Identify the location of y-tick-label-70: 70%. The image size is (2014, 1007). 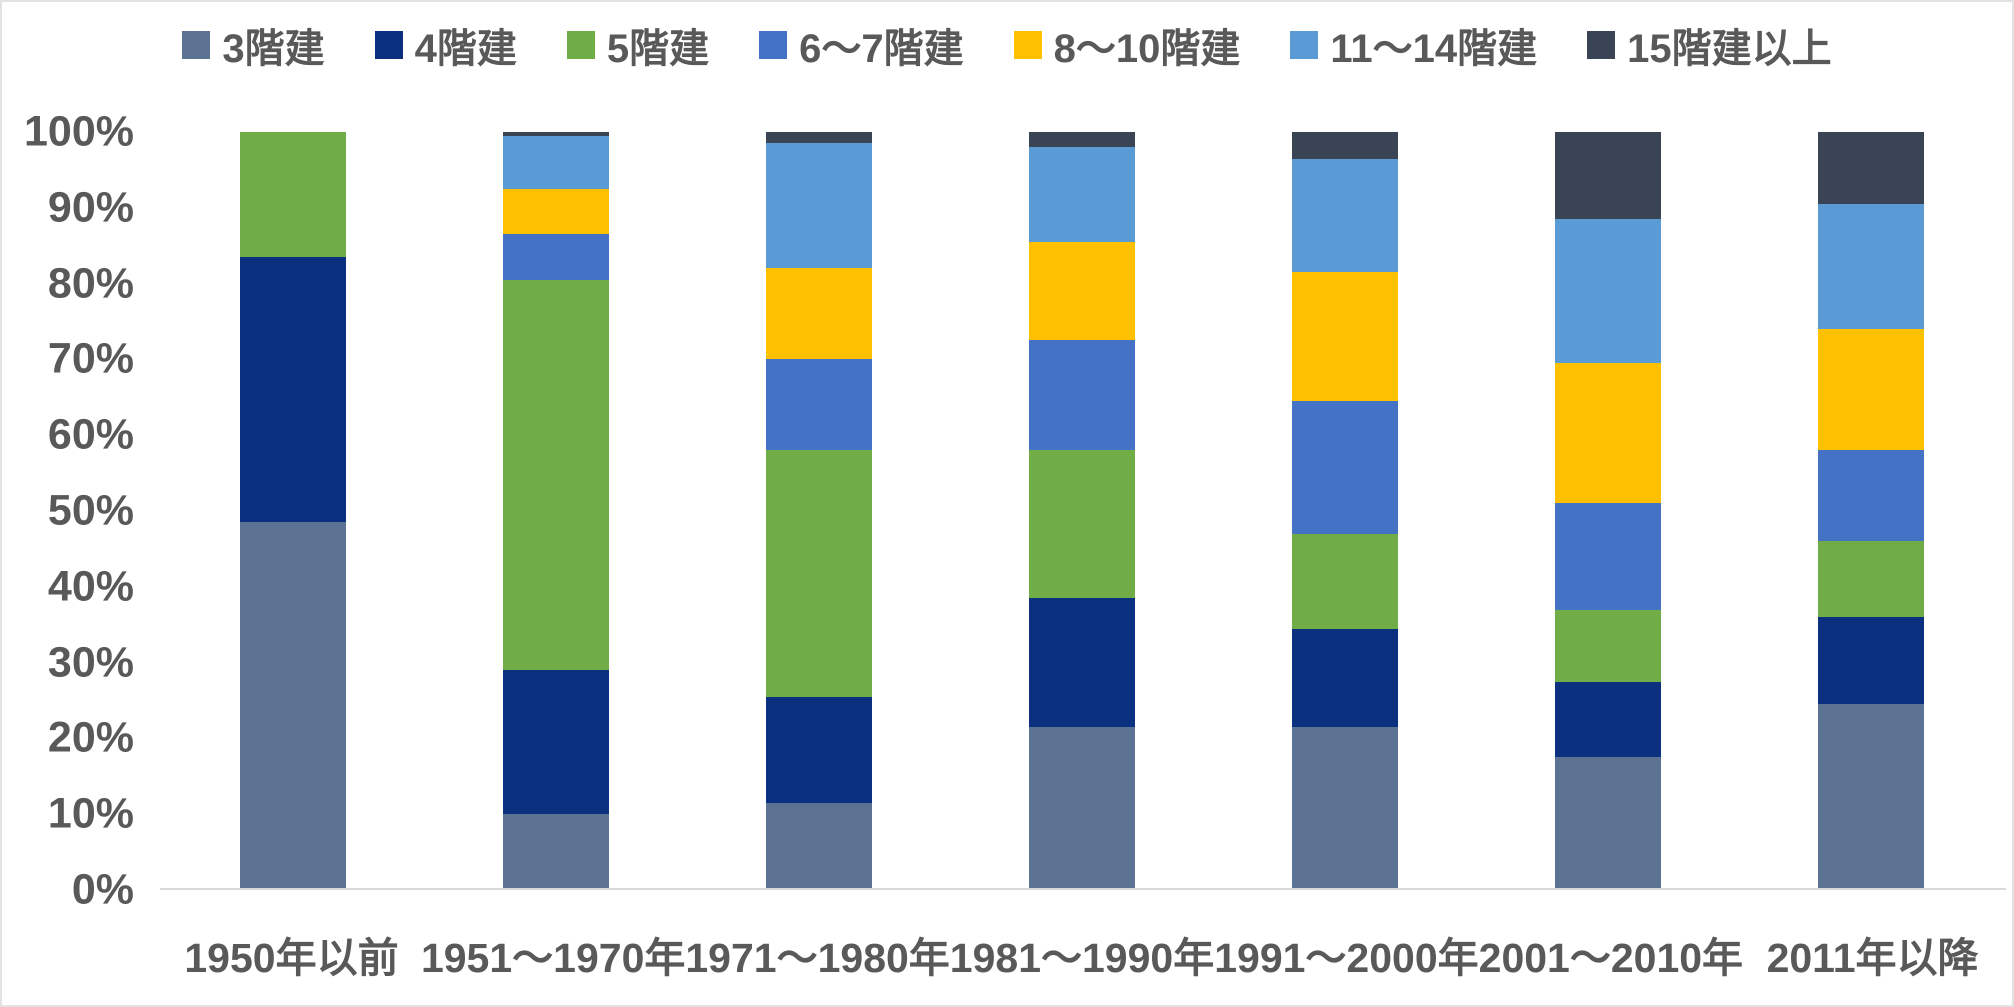
(90, 358).